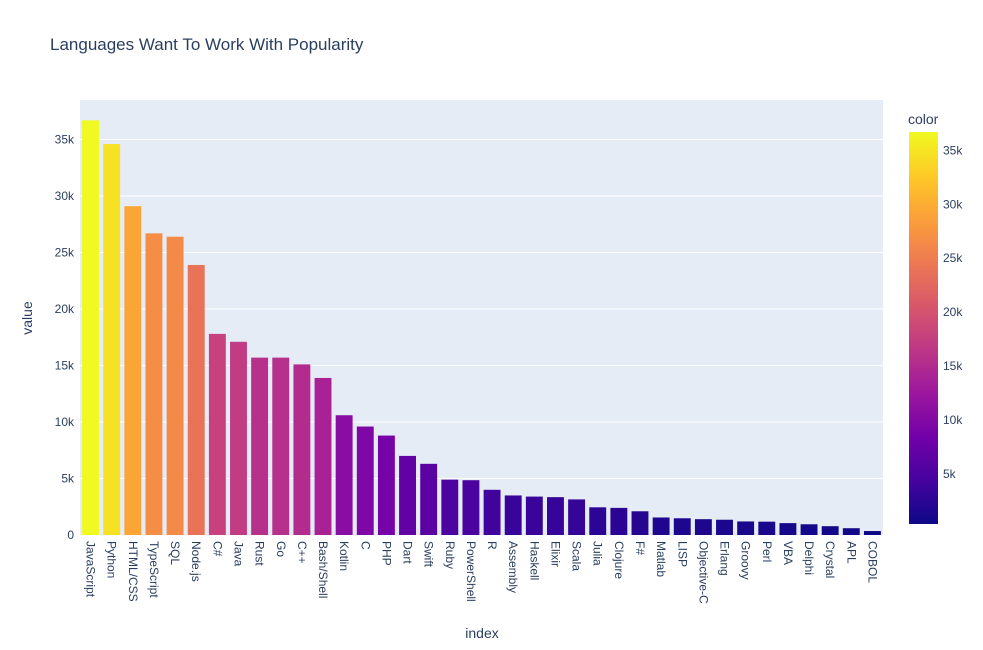  What do you see at coordinates (65, 196) in the screenshot?
I see `y-tick-label: 30k` at bounding box center [65, 196].